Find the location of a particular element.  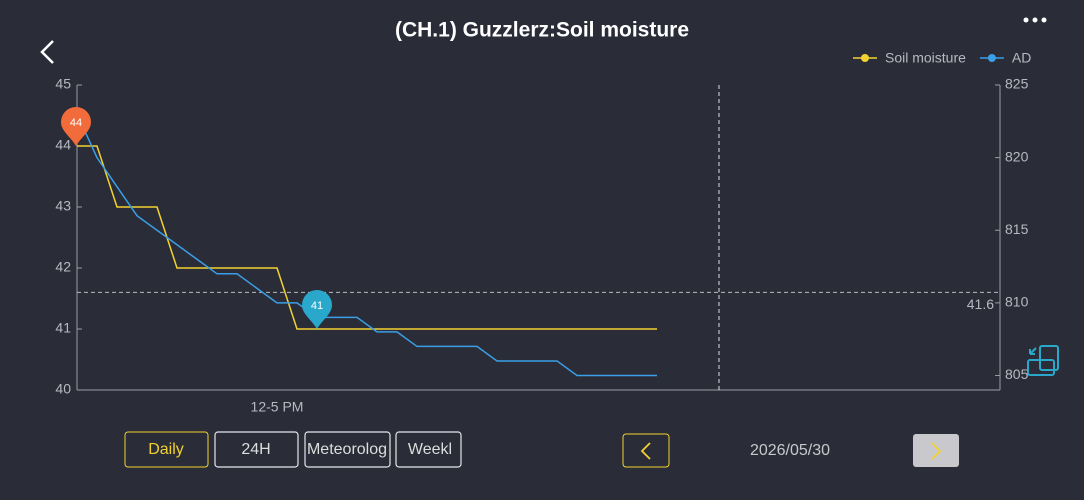

y2-tick-label: 810 is located at coordinates (1017, 302).